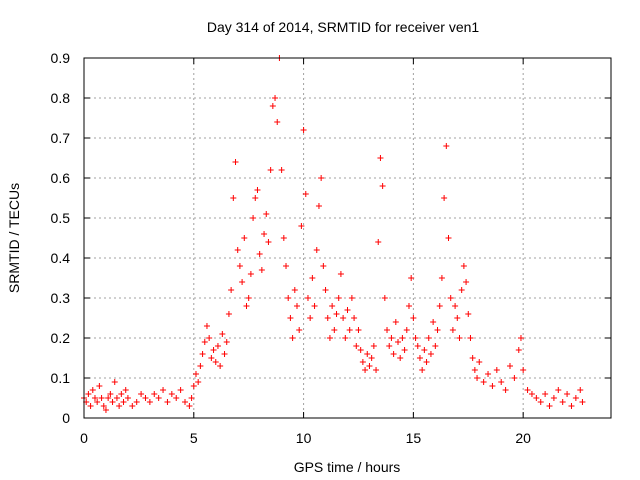  I want to click on y-axis-title: SRMTID / TECUs, so click(14, 238).